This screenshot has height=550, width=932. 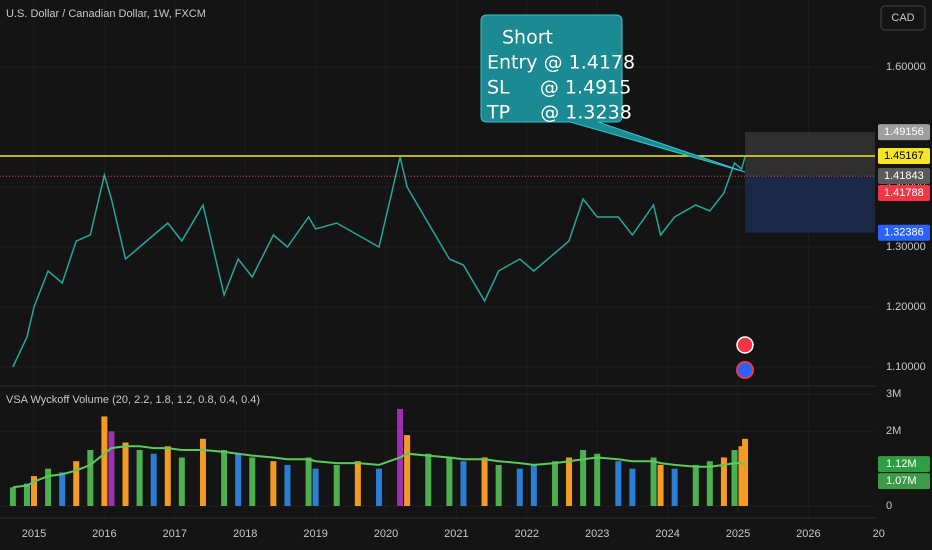 What do you see at coordinates (315, 534) in the screenshot?
I see `time-tick-label: 2019` at bounding box center [315, 534].